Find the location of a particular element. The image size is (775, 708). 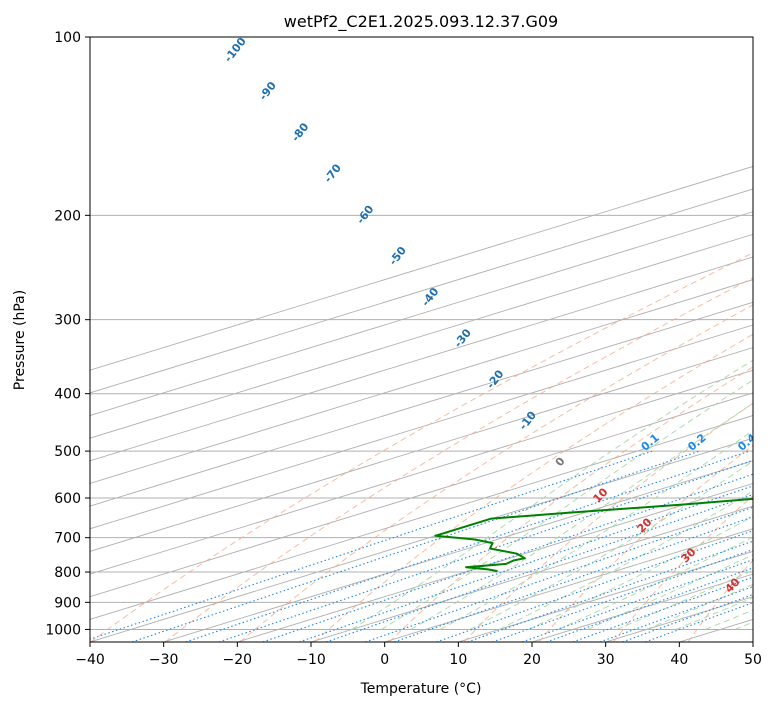

dry-adiabat-label: -10 is located at coordinates (528, 421).